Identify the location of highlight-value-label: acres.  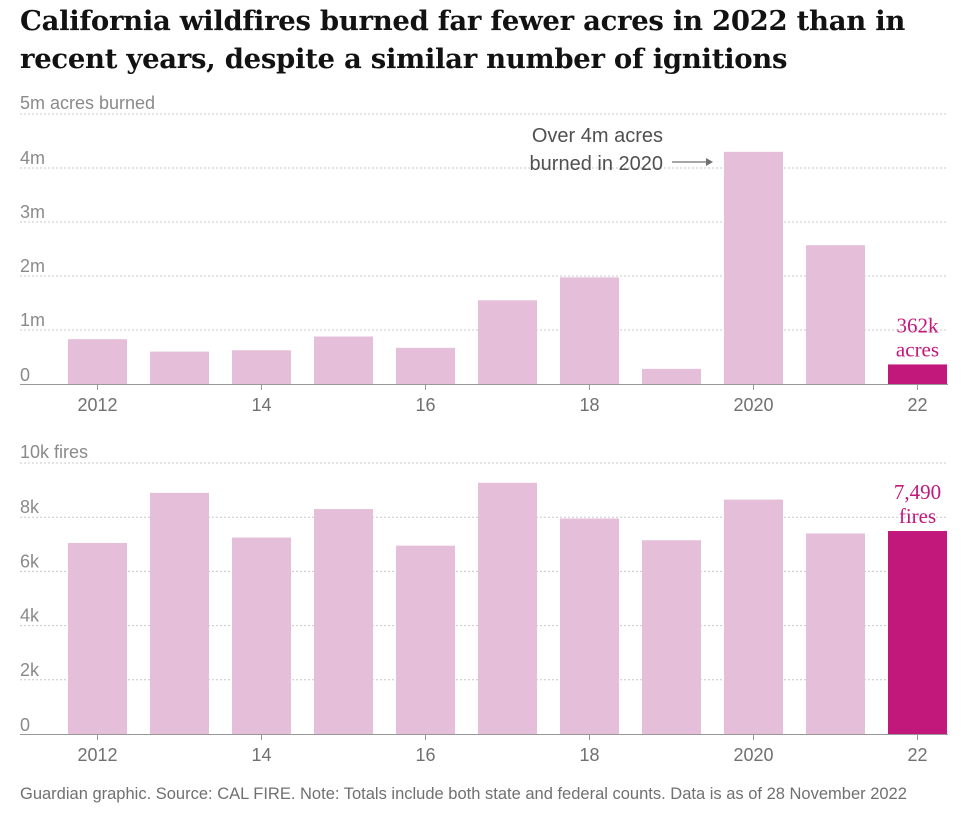
(917, 349).